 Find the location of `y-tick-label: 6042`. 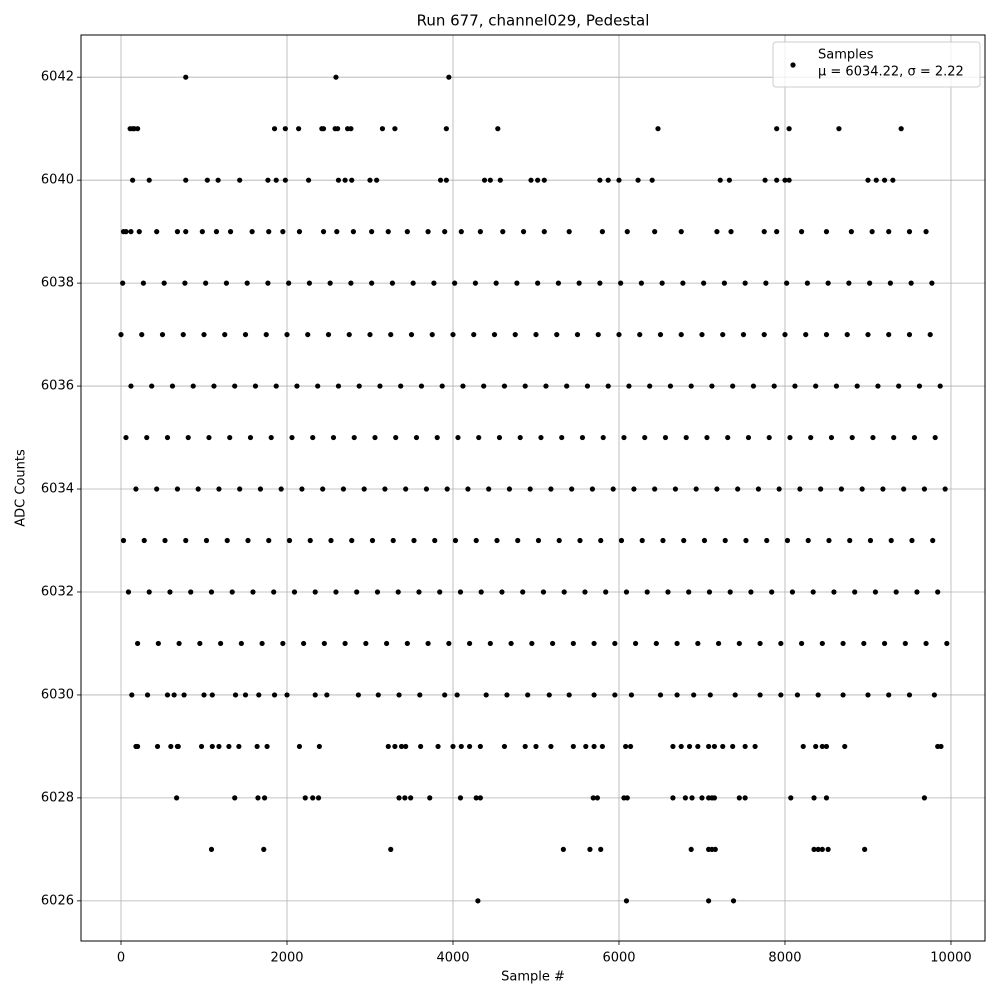

y-tick-label: 6042 is located at coordinates (57, 77).